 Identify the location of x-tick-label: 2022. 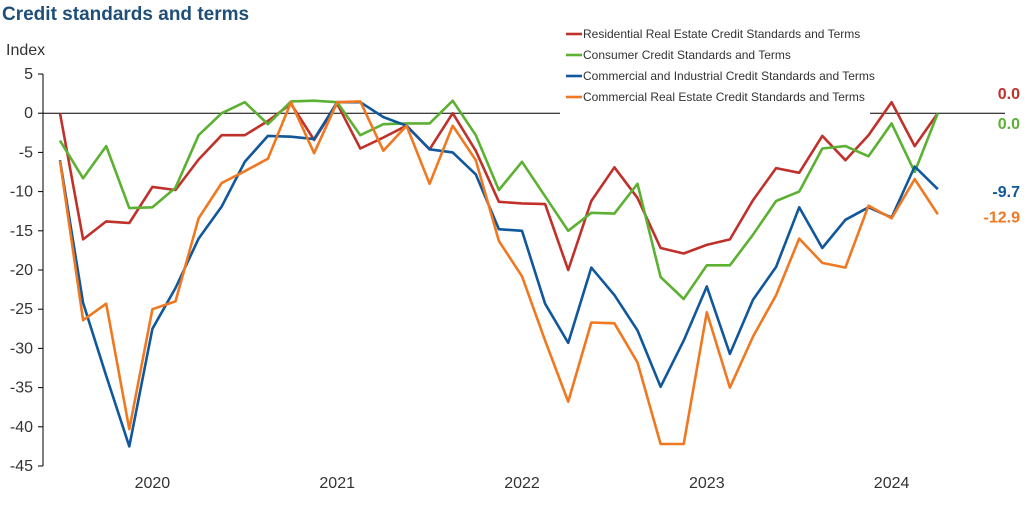
(522, 483).